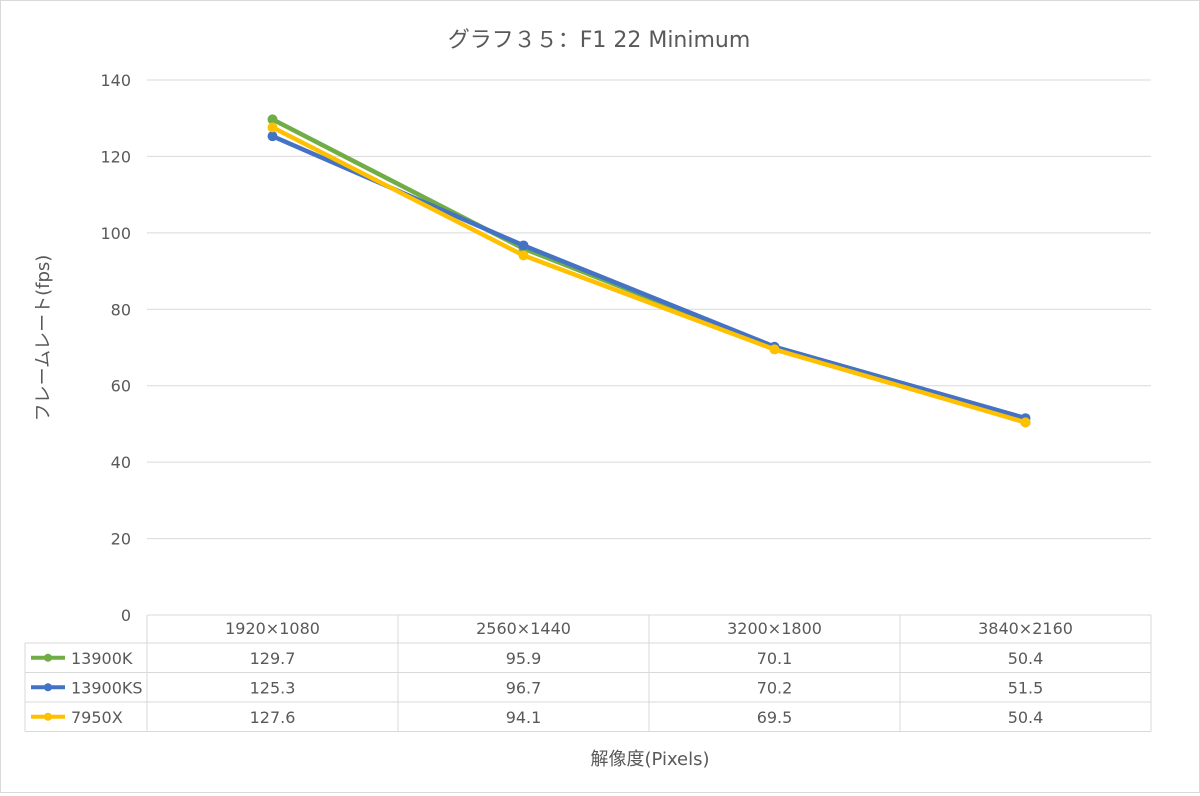 Image resolution: width=1200 pixels, height=796 pixels. I want to click on y-tick-label: 40, so click(121, 462).